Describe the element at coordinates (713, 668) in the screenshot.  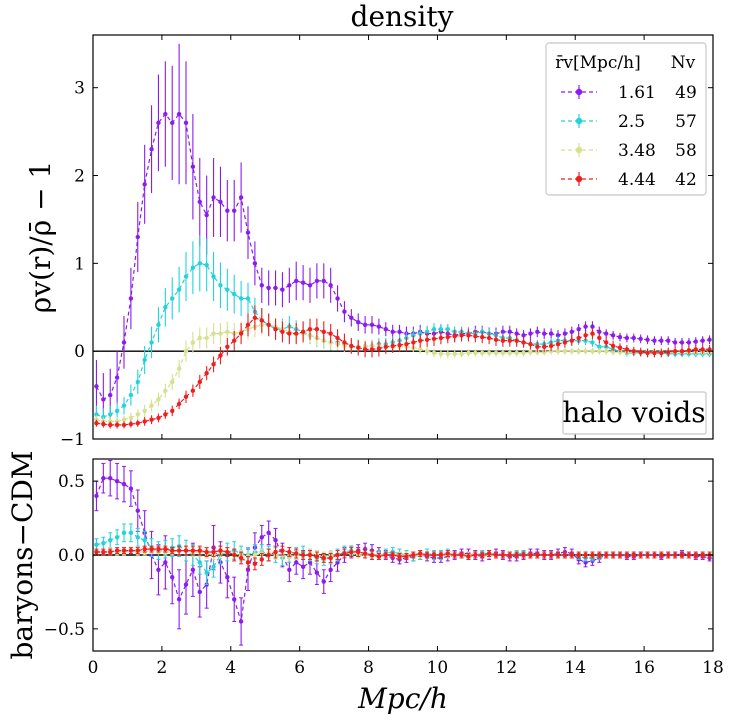
I see `x-tick-label: 18` at that location.